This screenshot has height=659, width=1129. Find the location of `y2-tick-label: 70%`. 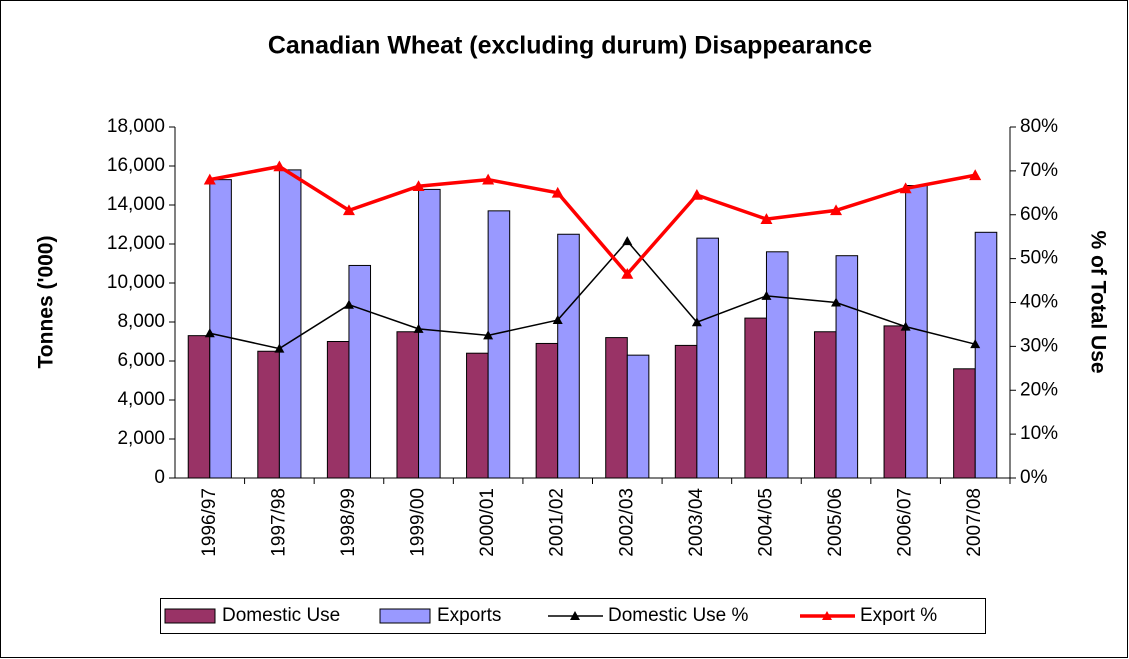

y2-tick-label: 70% is located at coordinates (1039, 170).